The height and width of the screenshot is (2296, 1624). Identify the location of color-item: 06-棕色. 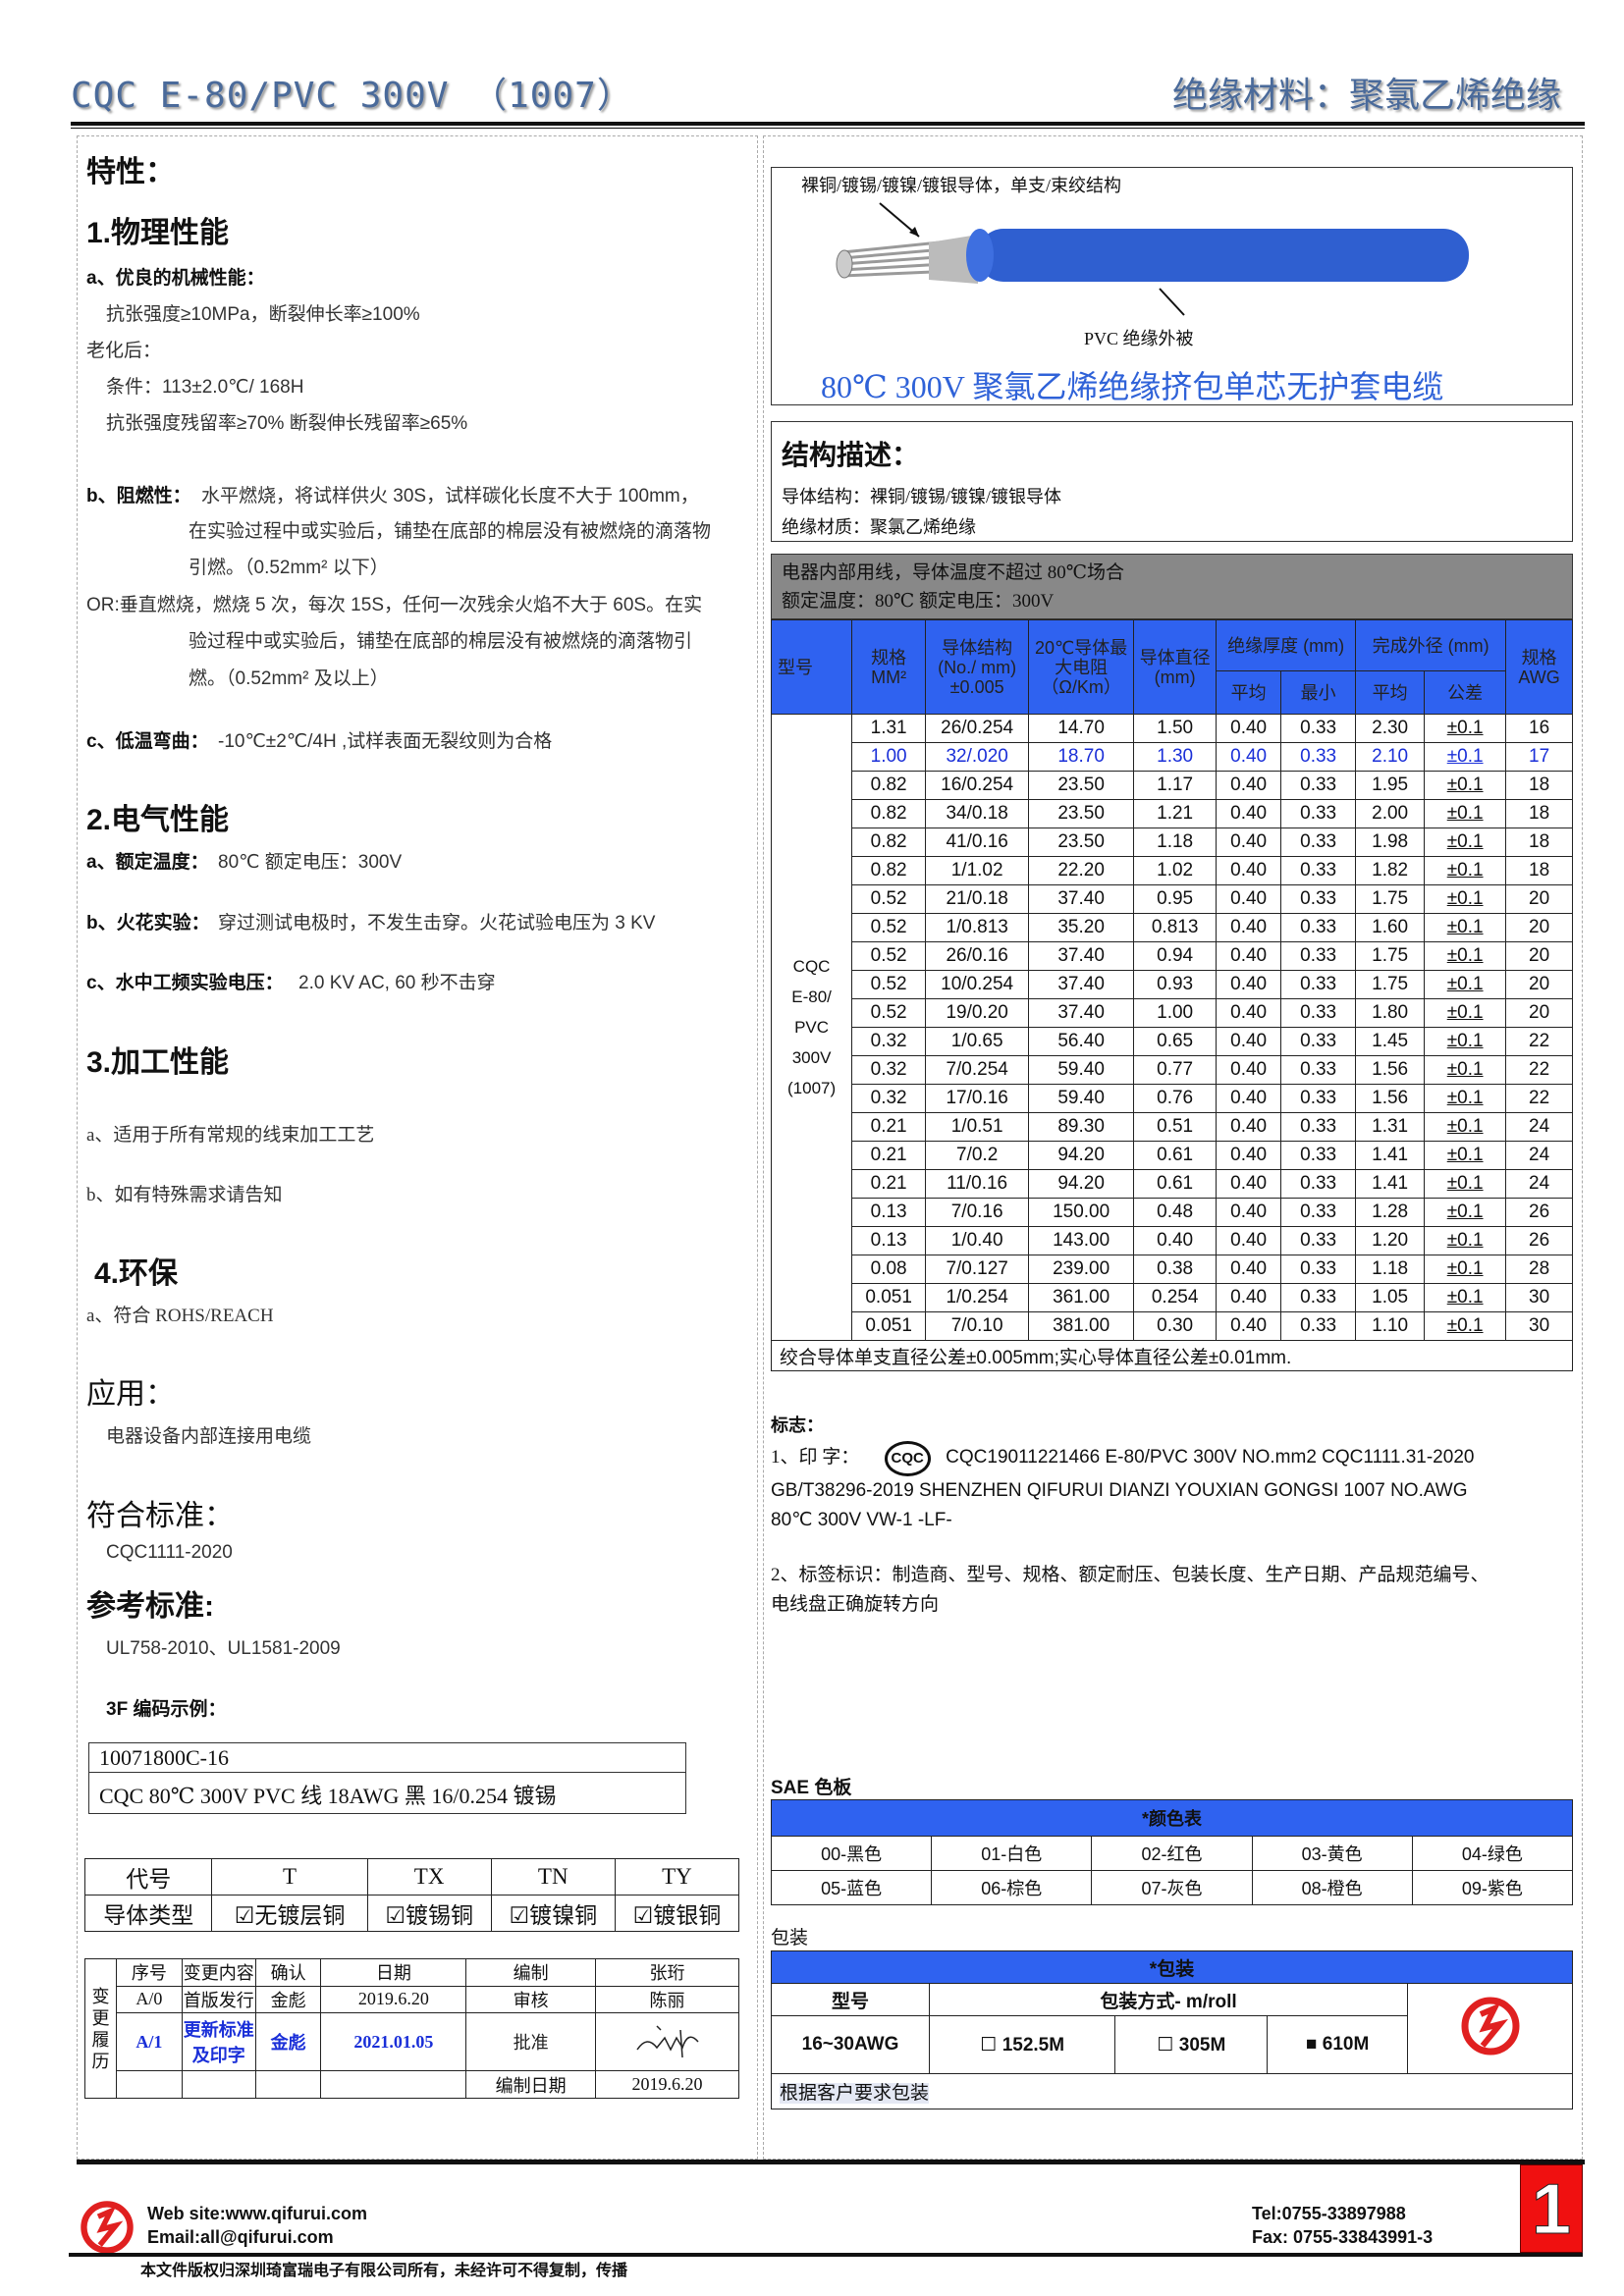
(1012, 1887).